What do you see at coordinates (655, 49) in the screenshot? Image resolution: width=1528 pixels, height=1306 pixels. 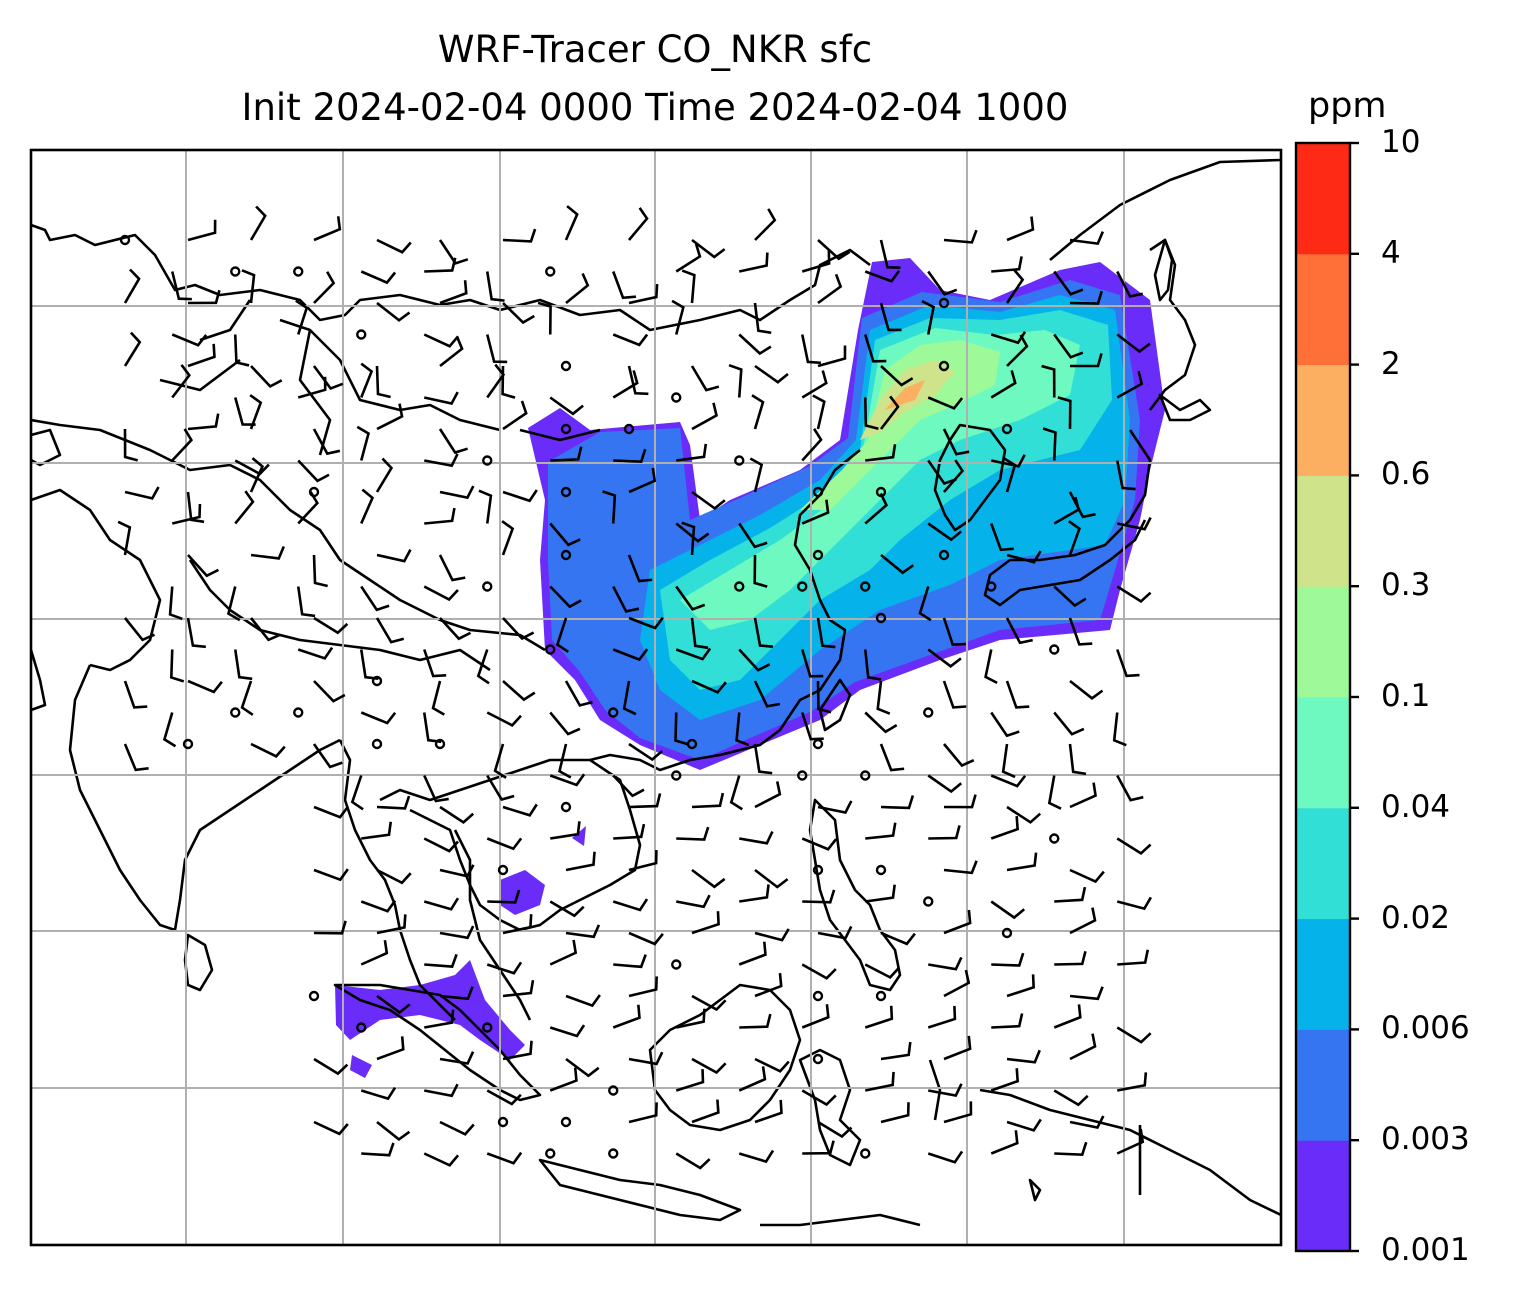 I see `chart-title: WRF-Tracer CO_NKR sfc` at bounding box center [655, 49].